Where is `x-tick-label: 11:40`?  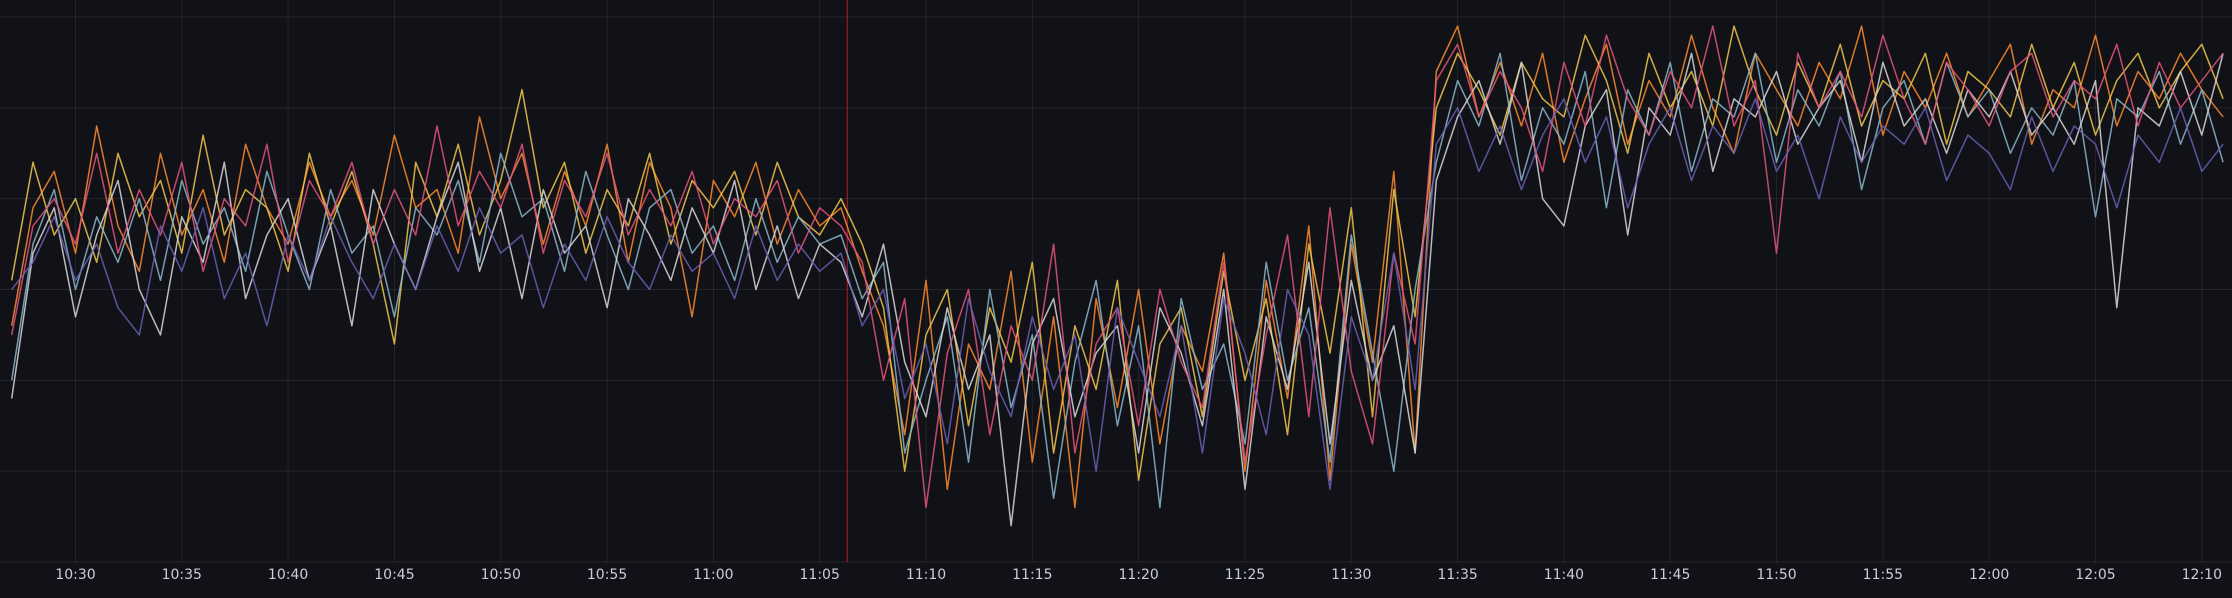
x-tick-label: 11:40 is located at coordinates (1564, 575).